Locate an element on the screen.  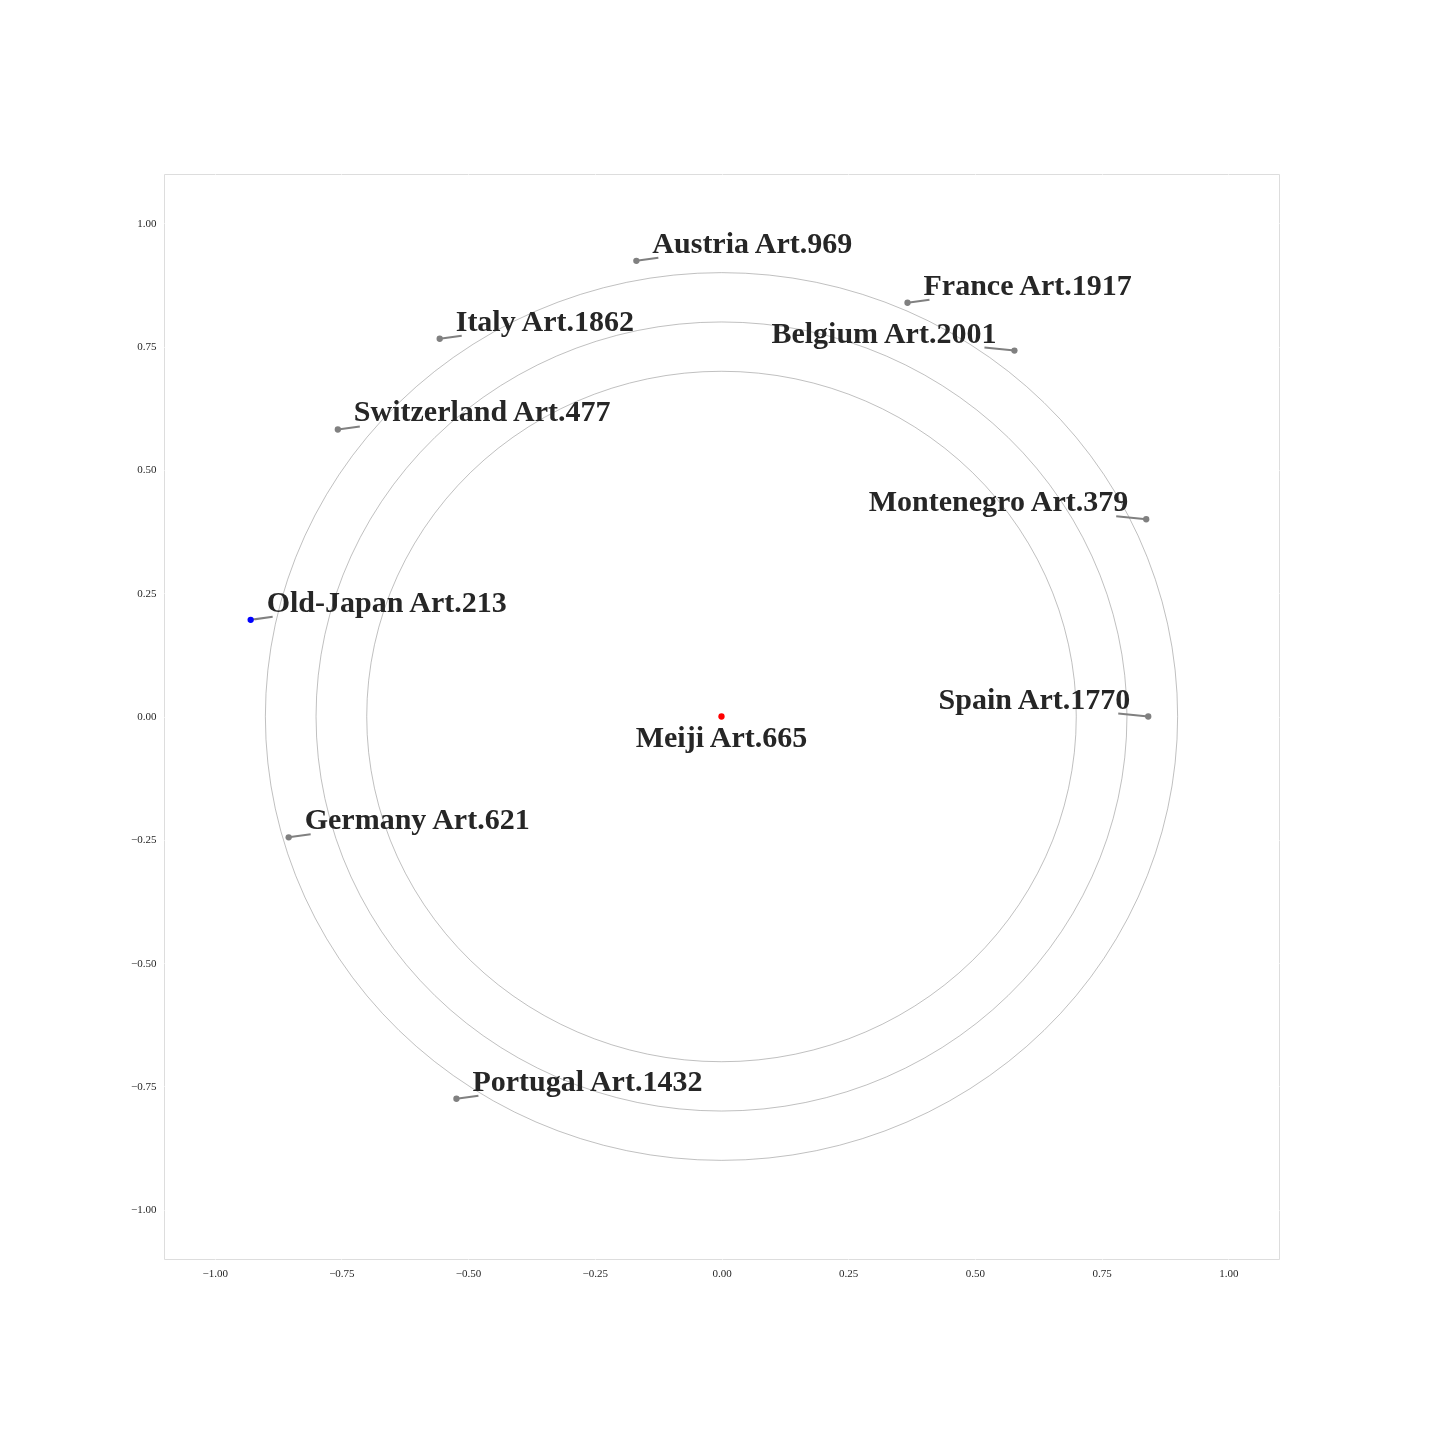
y-tick-label: −0.75 is located at coordinates (144, 1085).